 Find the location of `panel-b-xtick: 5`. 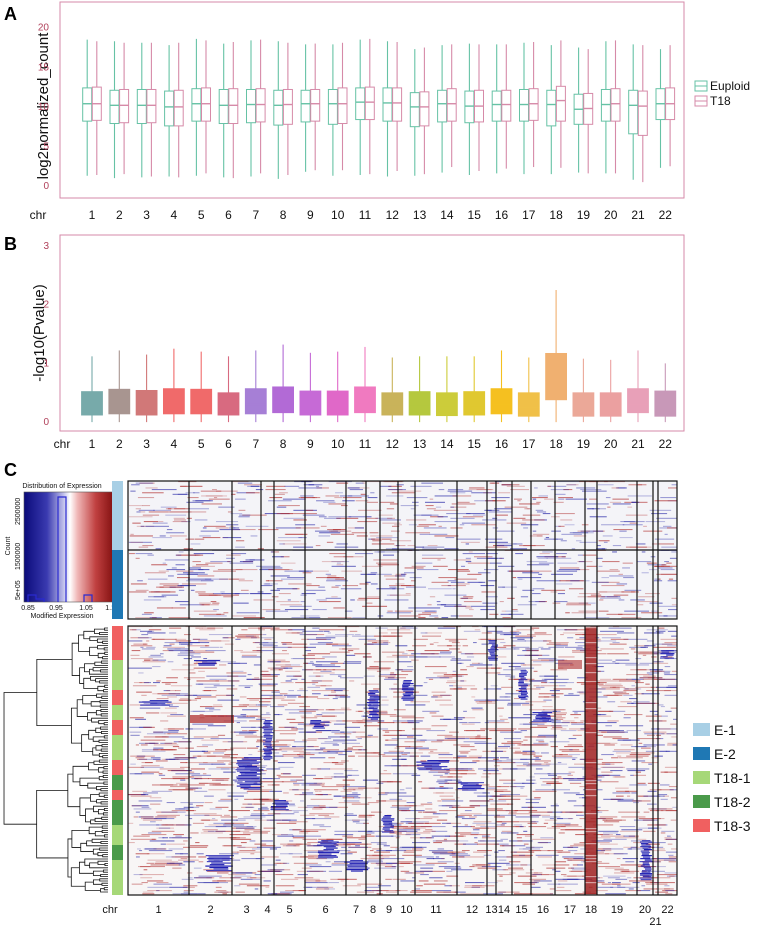

panel-b-xtick: 5 is located at coordinates (201, 444).